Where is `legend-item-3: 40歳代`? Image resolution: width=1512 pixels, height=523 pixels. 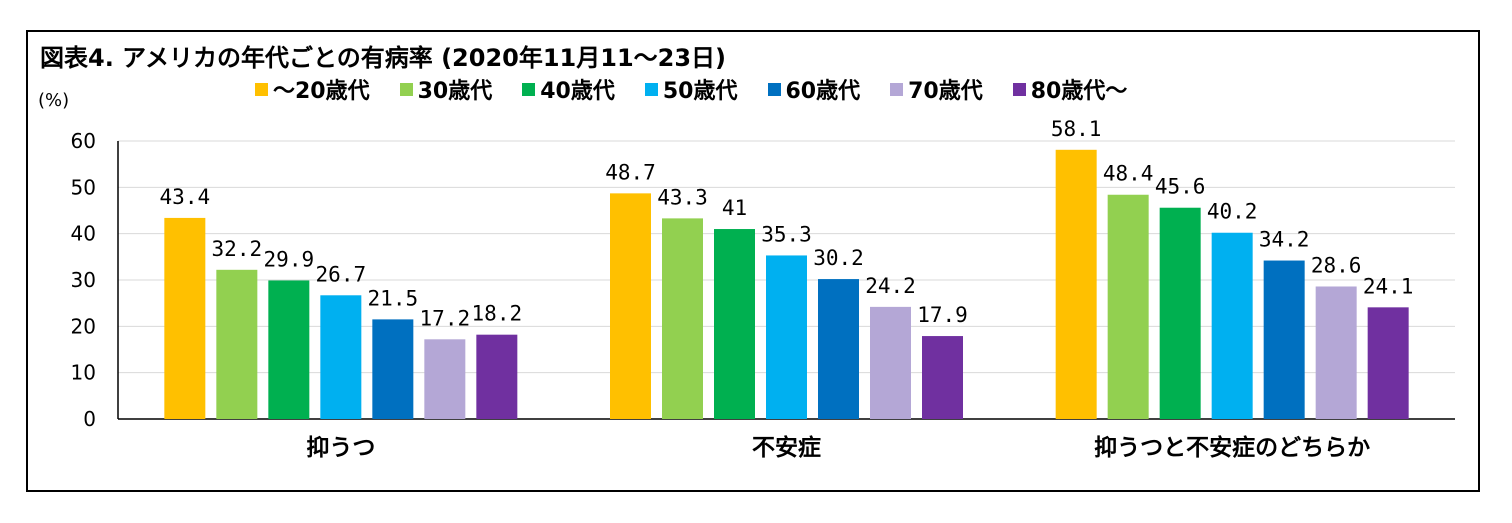 legend-item-3: 40歳代 is located at coordinates (568, 89).